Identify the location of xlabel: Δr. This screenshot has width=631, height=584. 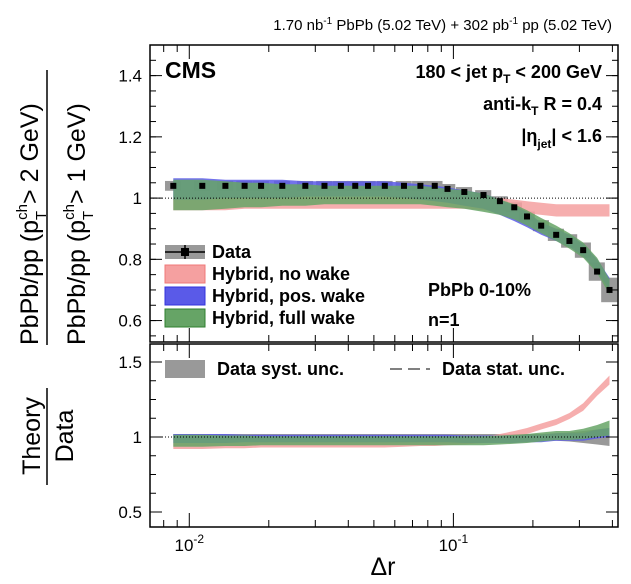
(382, 566).